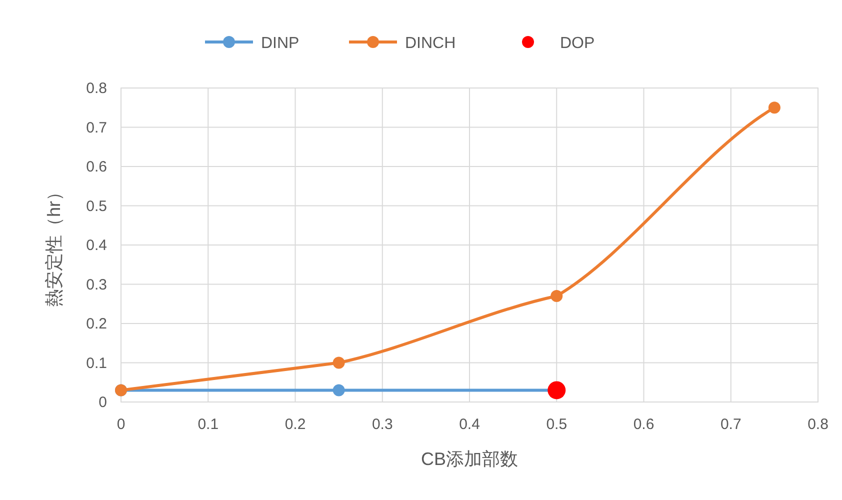 The width and height of the screenshot is (842, 500). Describe the element at coordinates (121, 424) in the screenshot. I see `x-tick-label: 0` at that location.